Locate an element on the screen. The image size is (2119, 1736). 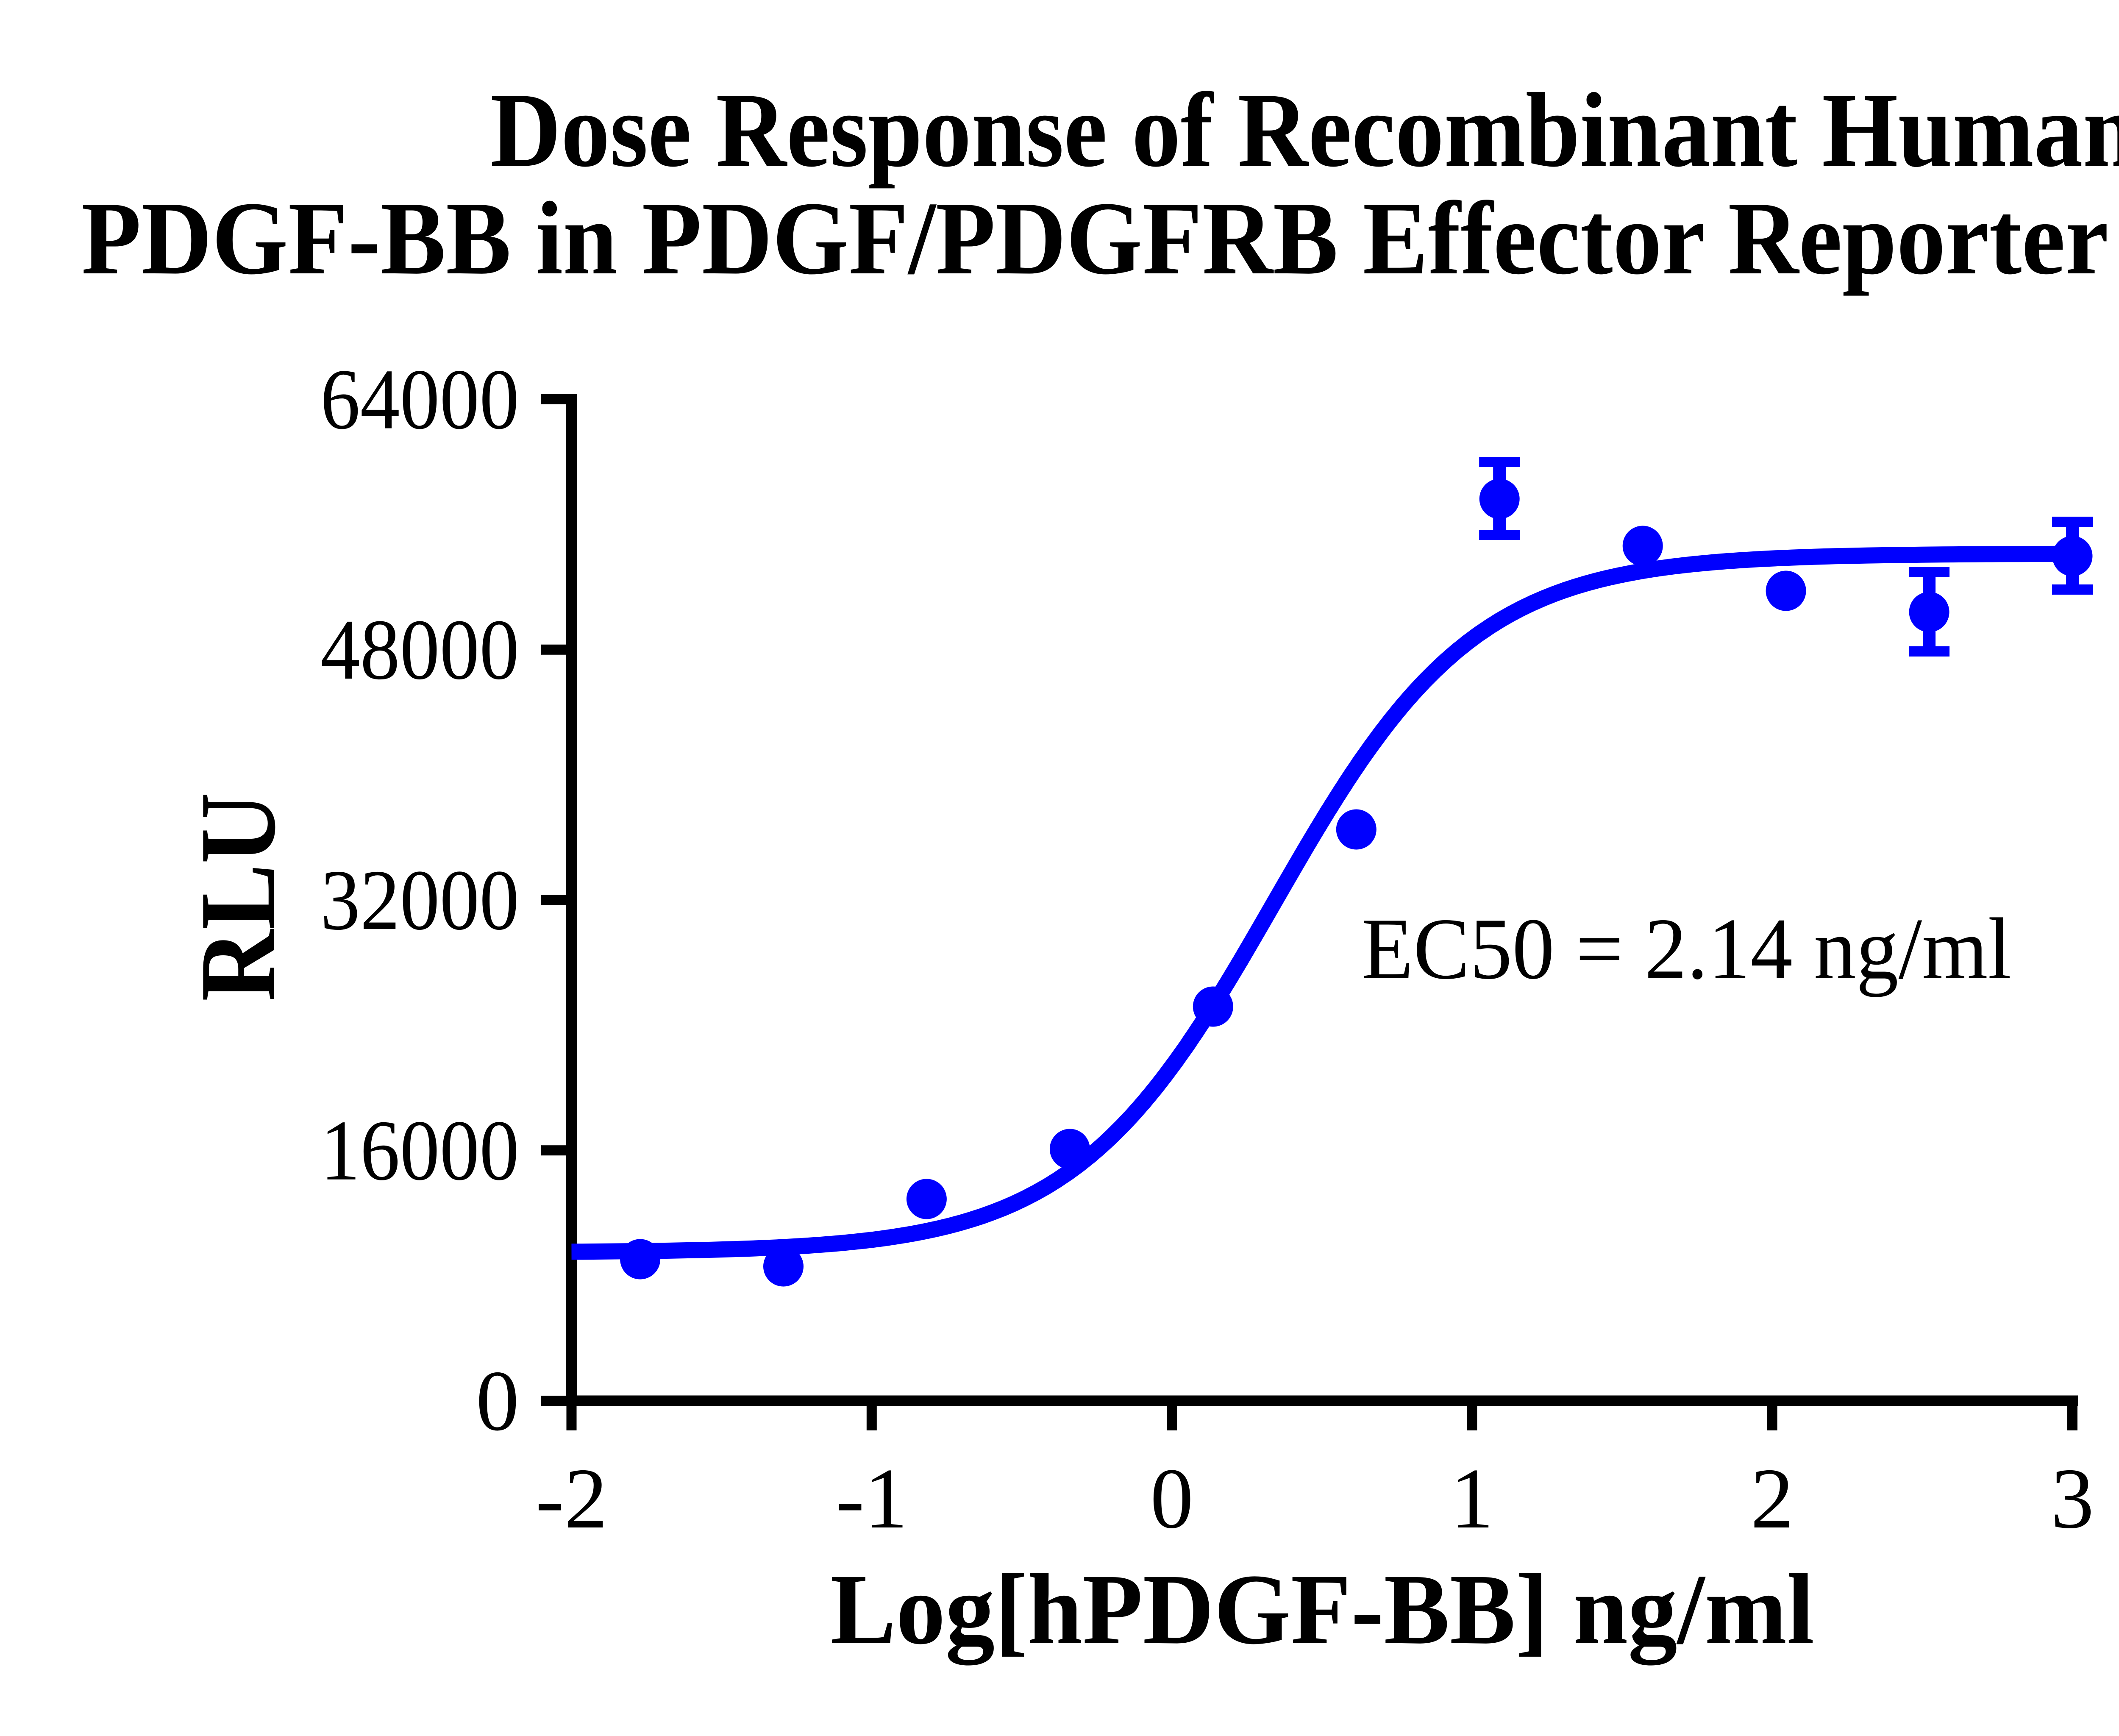
svg-text: 2 is located at coordinates (1773, 1499).